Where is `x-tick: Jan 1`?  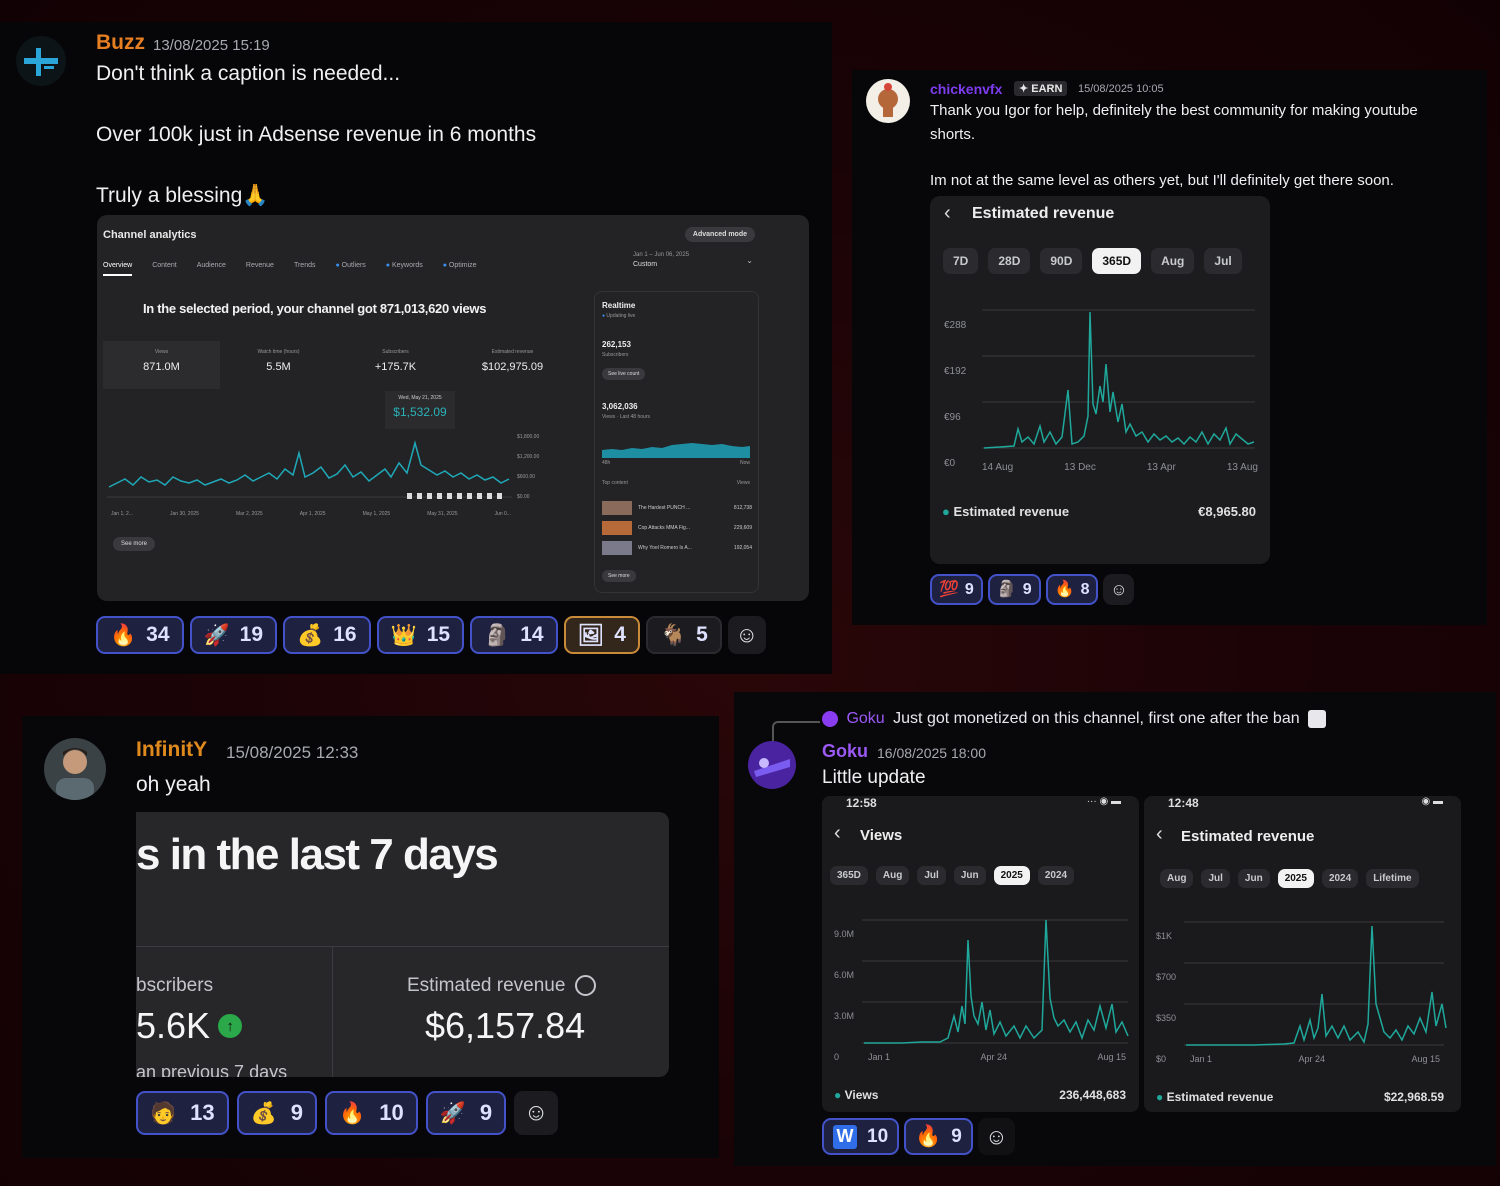 x-tick: Jan 1 is located at coordinates (1201, 1059).